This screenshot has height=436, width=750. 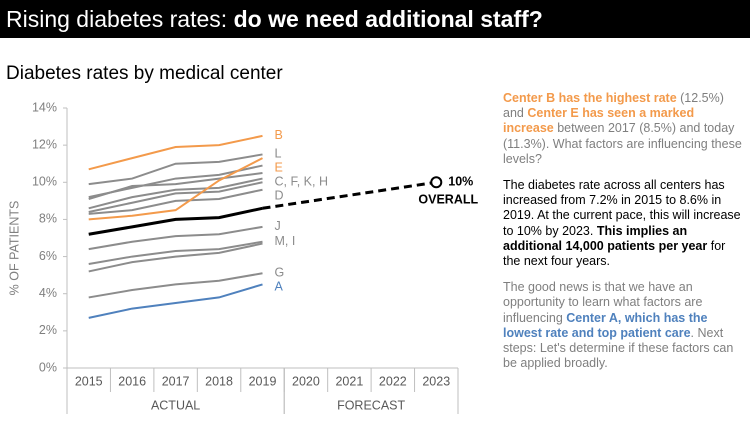 What do you see at coordinates (175, 221) in the screenshot?
I see `overall-line` at bounding box center [175, 221].